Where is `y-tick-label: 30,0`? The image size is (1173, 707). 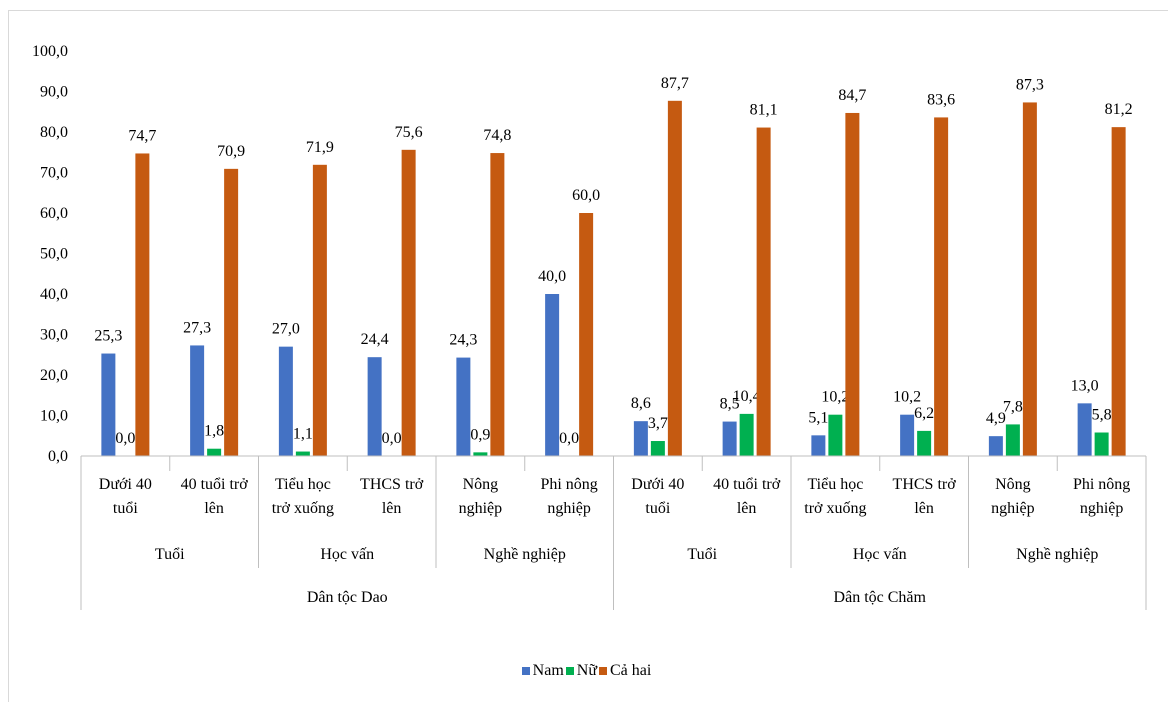
y-tick-label: 30,0 is located at coordinates (54, 335).